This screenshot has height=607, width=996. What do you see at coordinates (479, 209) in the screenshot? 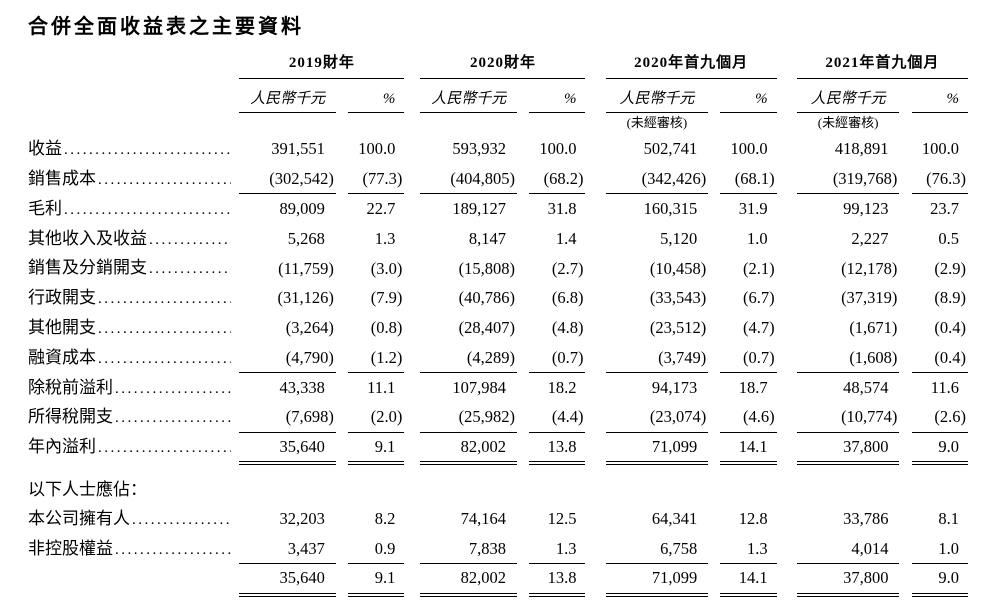
I see `value-cell: 189,127` at bounding box center [479, 209].